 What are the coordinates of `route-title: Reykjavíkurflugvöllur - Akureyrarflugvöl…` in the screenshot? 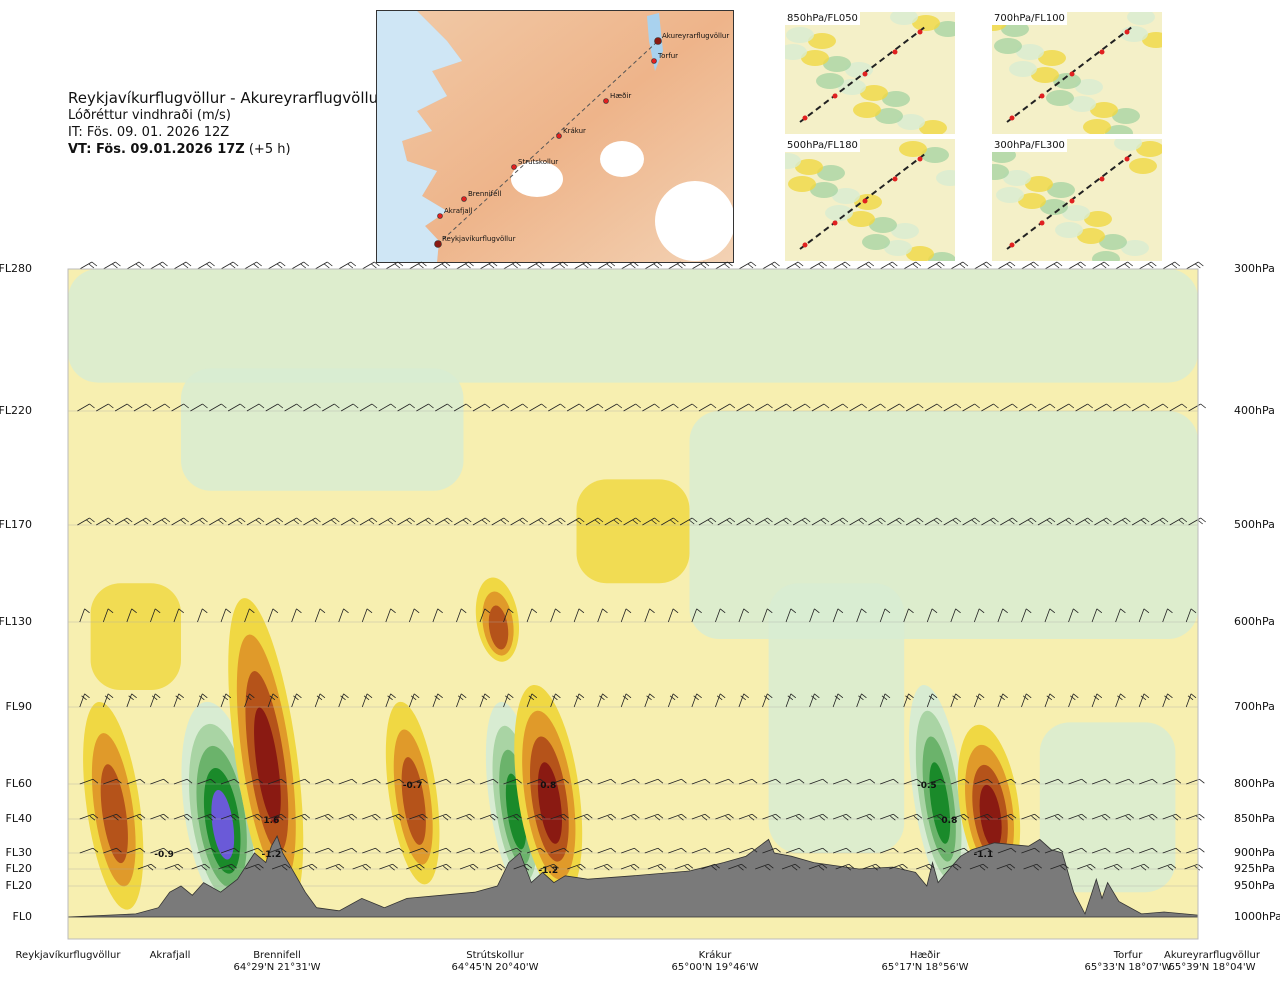 It's located at (226, 98).